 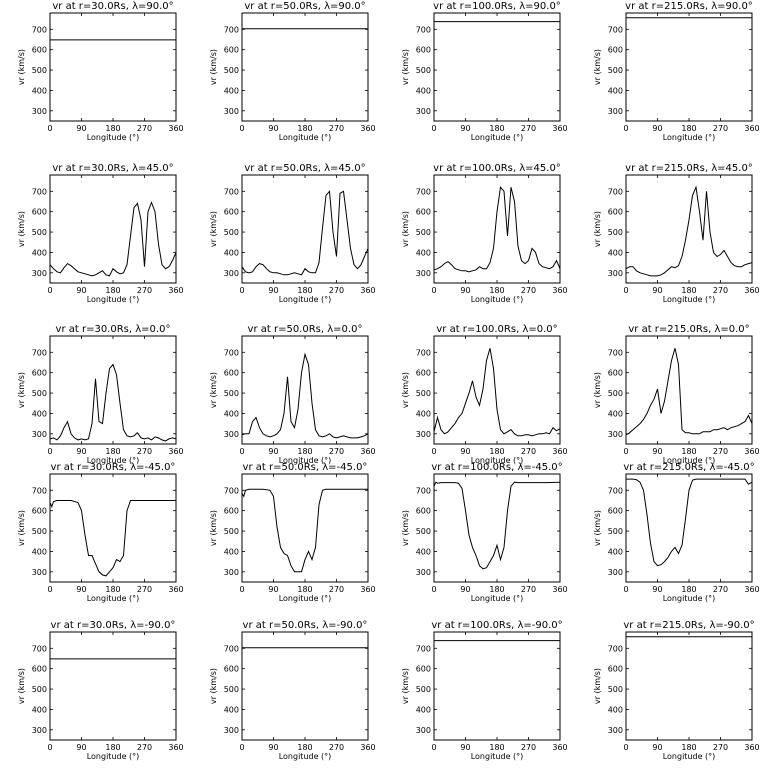 I want to click on panel-title: vr at r=100.0Rs, λ=-90.0°, so click(x=496, y=625).